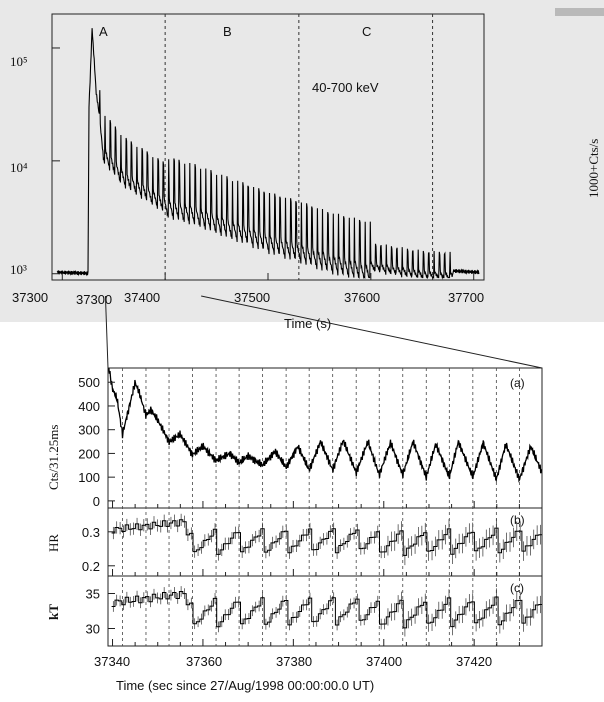 The image size is (604, 702). I want to click on top-x-axis: 37300 37300 37400 37500 37600 37700, so click(248, 290).